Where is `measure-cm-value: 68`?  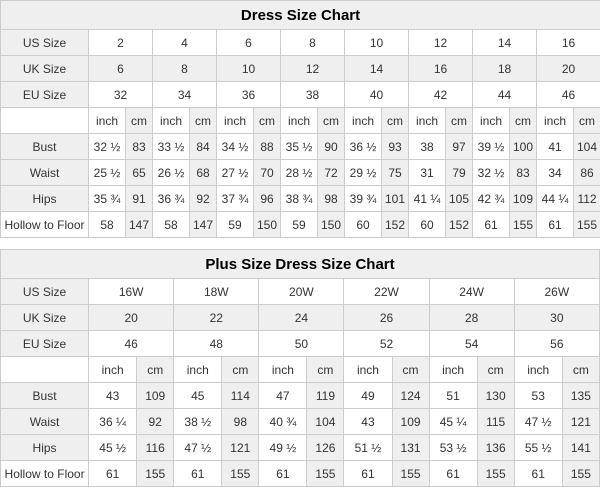
measure-cm-value: 68 is located at coordinates (203, 173).